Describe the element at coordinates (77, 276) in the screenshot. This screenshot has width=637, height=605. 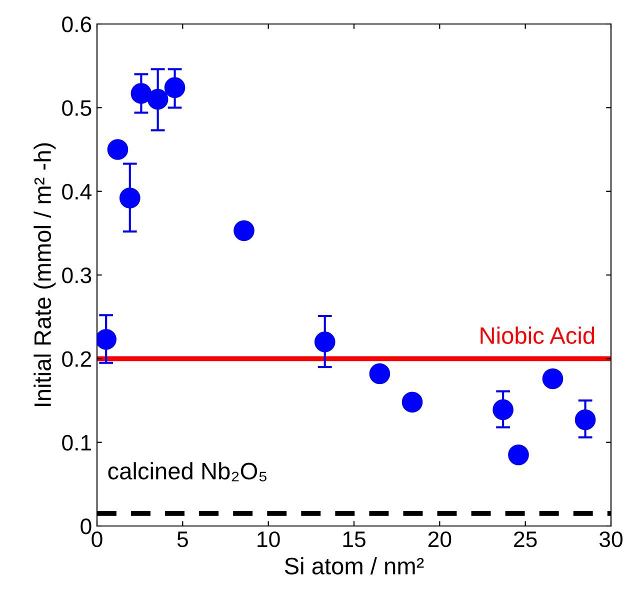
I see `y-tick-label: 0.3` at that location.